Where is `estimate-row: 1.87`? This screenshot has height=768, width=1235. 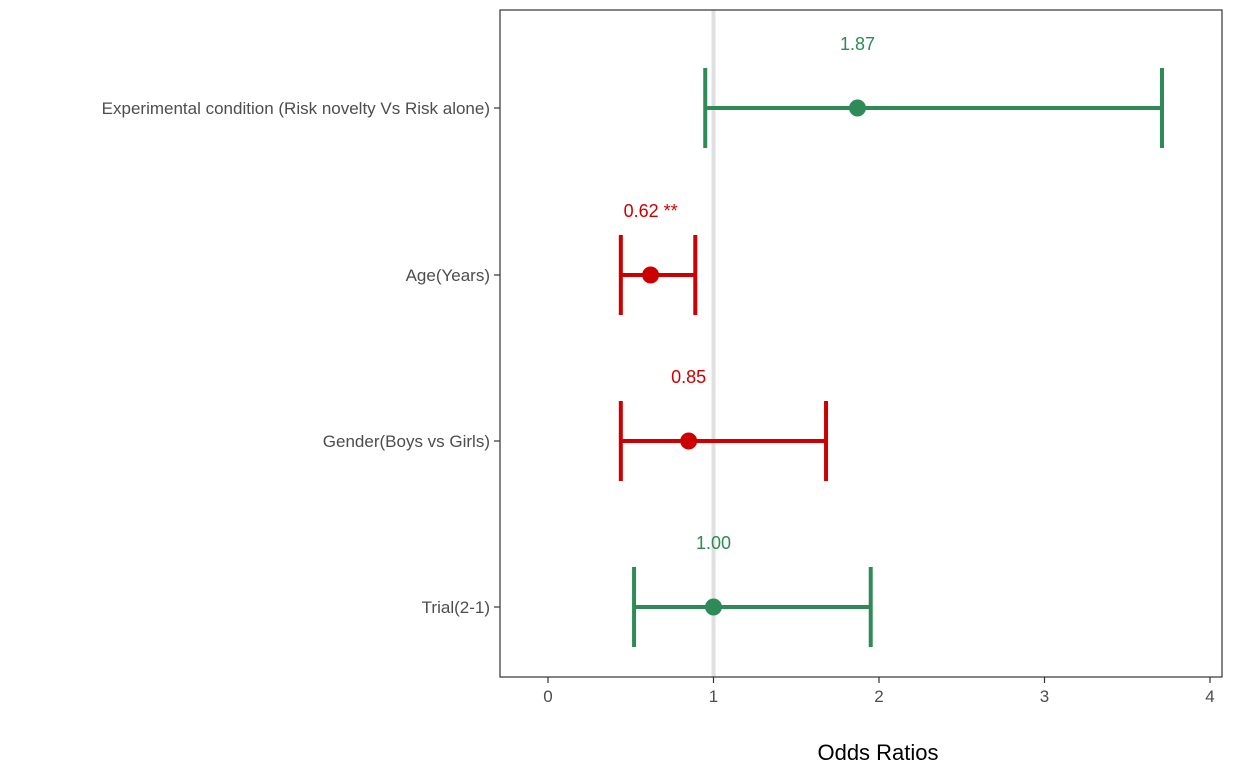
estimate-row: 1.87 is located at coordinates (934, 91).